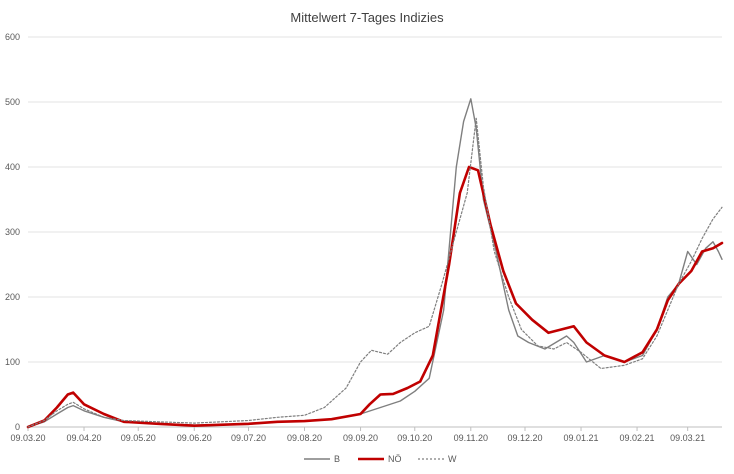  What do you see at coordinates (12, 362) in the screenshot?
I see `y-tick-label: 100` at bounding box center [12, 362].